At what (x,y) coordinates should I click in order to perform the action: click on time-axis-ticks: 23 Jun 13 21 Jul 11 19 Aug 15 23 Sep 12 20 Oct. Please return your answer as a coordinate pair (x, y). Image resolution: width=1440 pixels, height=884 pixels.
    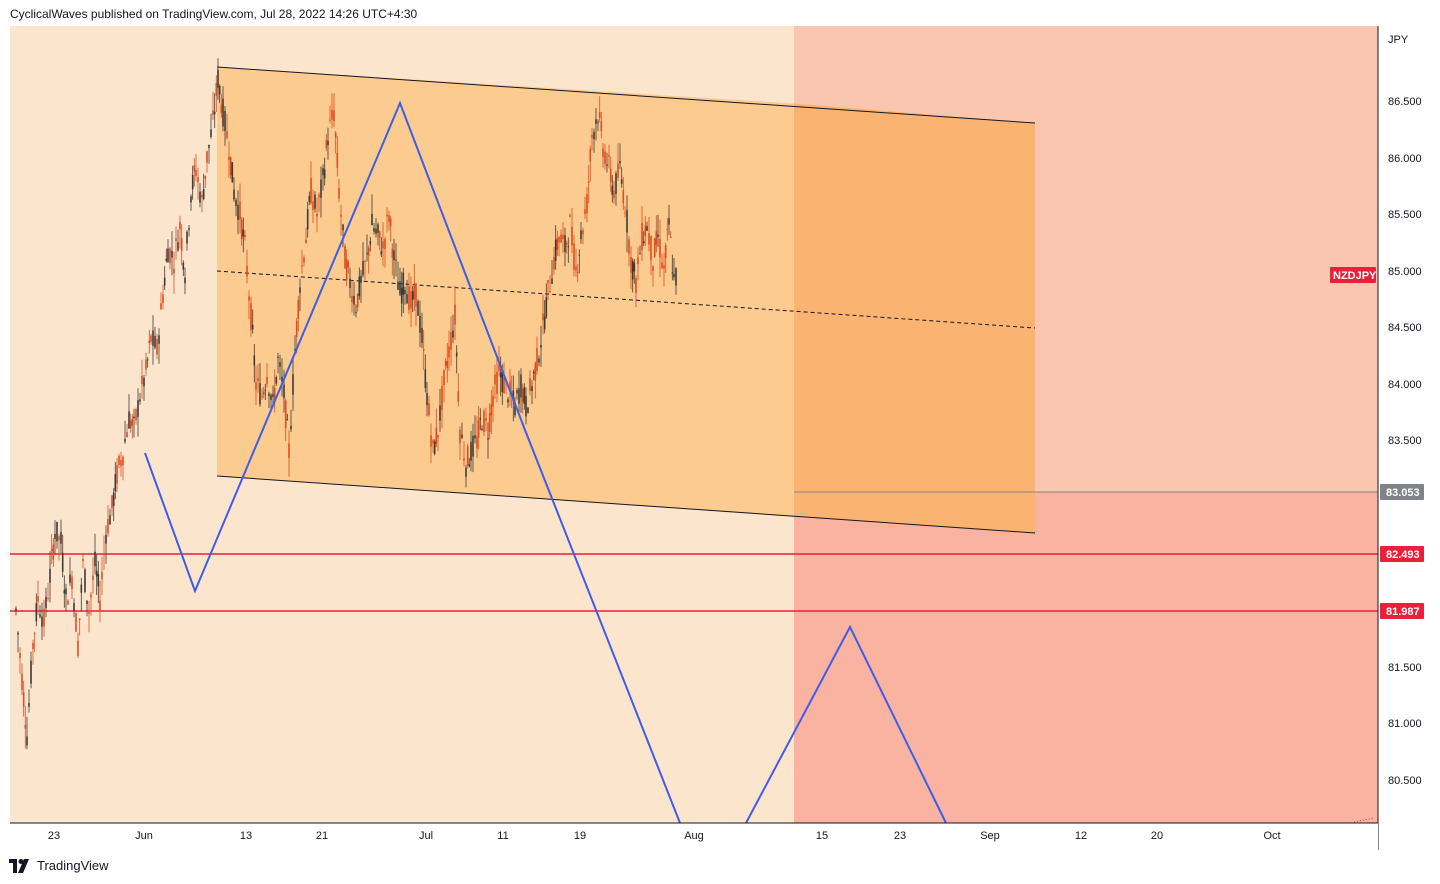
    Looking at the image, I should click on (664, 836).